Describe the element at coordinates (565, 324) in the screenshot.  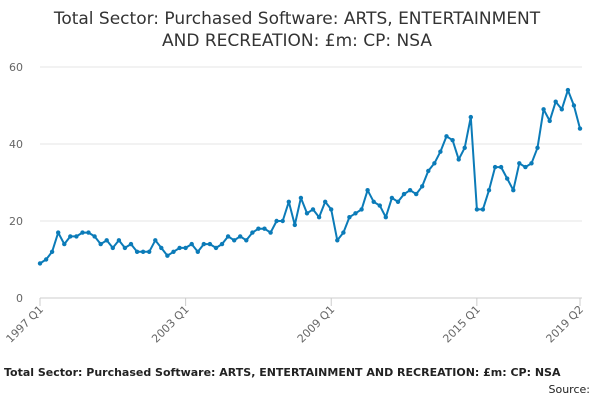
I see `x-tick-label: 2019 Q2` at that location.